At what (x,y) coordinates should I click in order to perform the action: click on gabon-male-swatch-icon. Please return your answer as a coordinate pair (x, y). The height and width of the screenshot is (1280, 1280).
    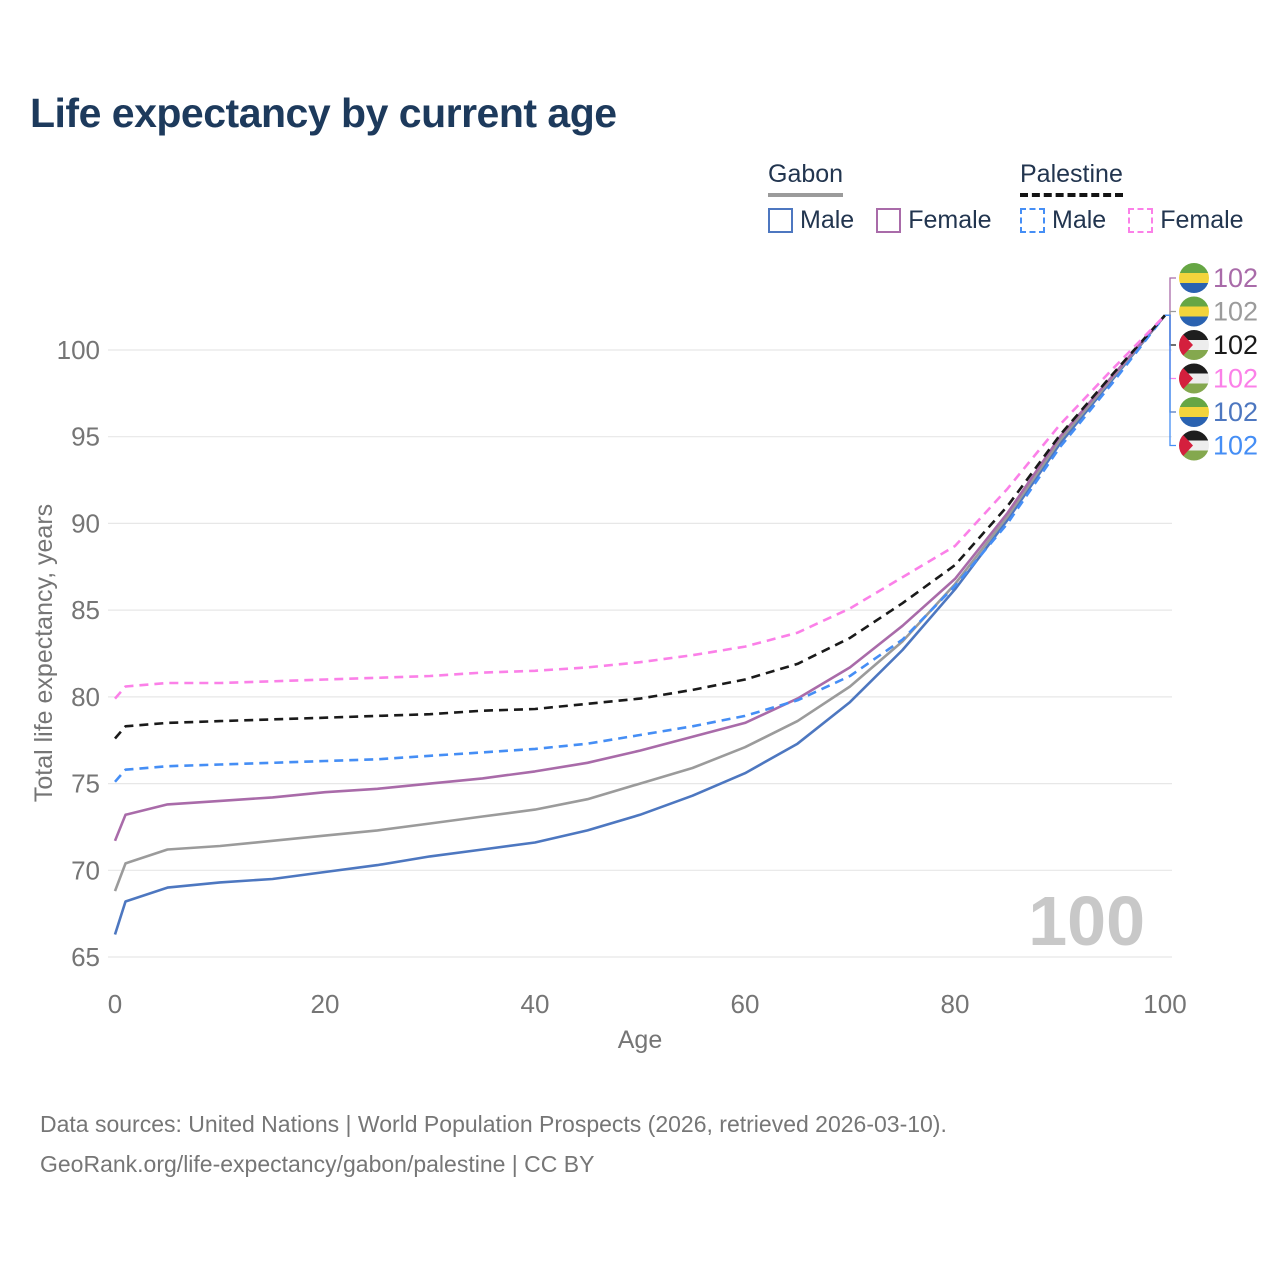
    Looking at the image, I should click on (780, 220).